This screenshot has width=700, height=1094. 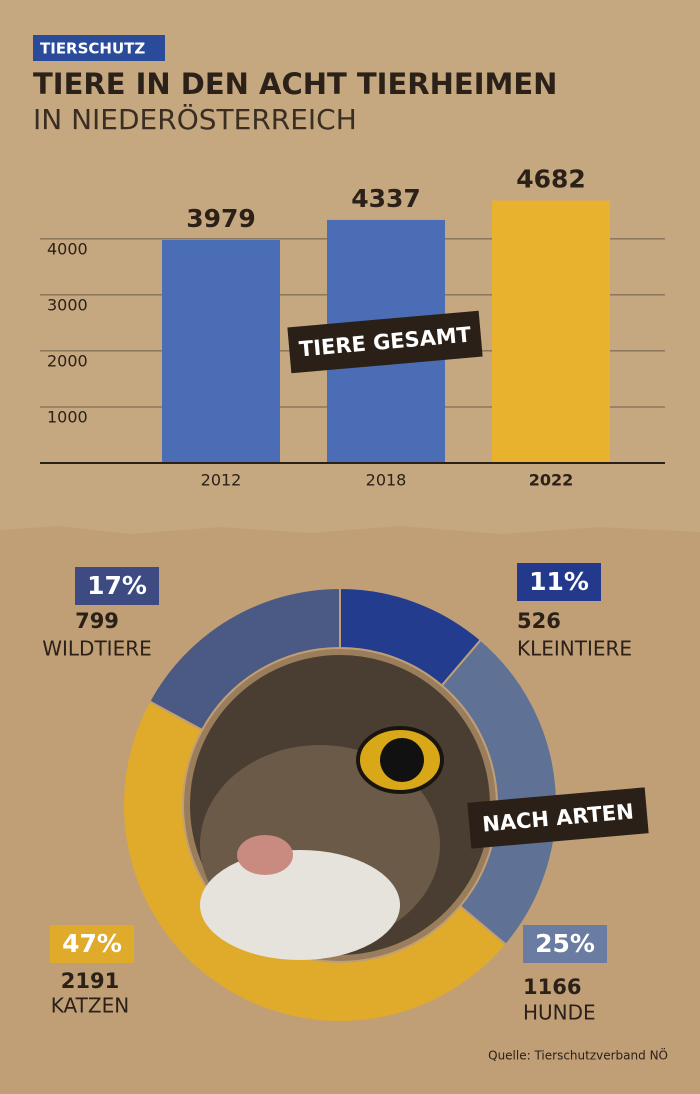 What do you see at coordinates (97, 621) in the screenshot?
I see `count-label: 799` at bounding box center [97, 621].